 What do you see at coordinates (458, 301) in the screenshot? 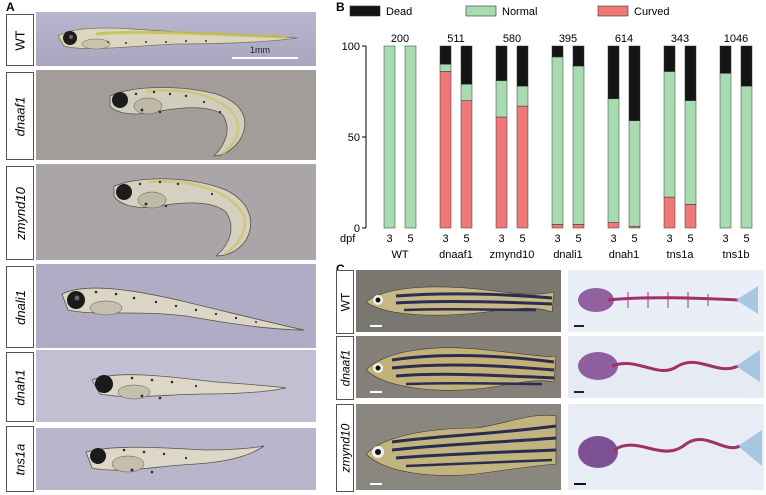
I see `adult-fish-photo-wt` at bounding box center [458, 301].